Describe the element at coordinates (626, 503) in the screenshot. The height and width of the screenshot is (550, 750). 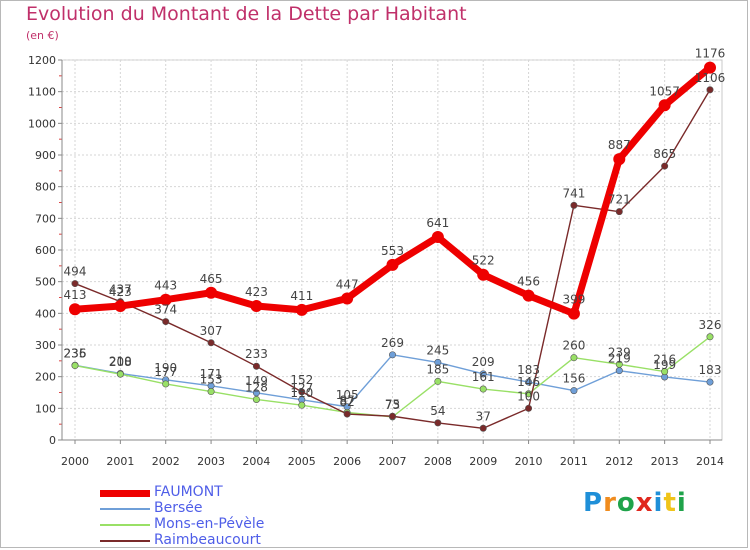
I see `logo-letter: o` at that location.